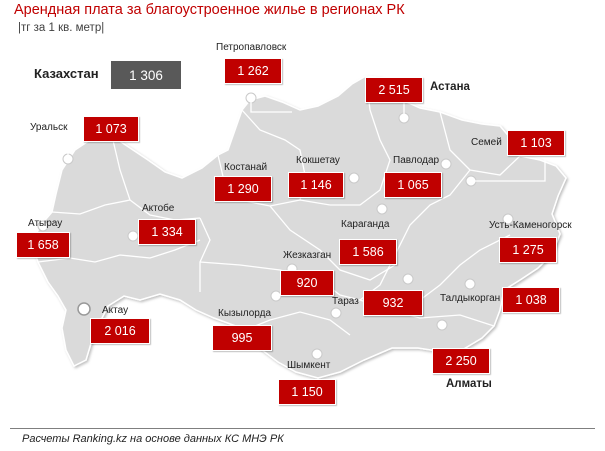 The width and height of the screenshot is (605, 451). Describe the element at coordinates (43, 245) in the screenshot. I see `value-box-atyrau: 1 658` at that location.